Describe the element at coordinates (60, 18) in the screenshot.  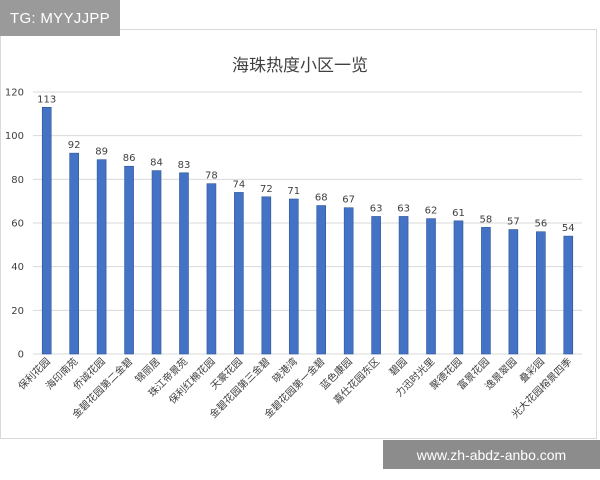
I see `watermark-tag: TG: MYYJJPP` at that location.